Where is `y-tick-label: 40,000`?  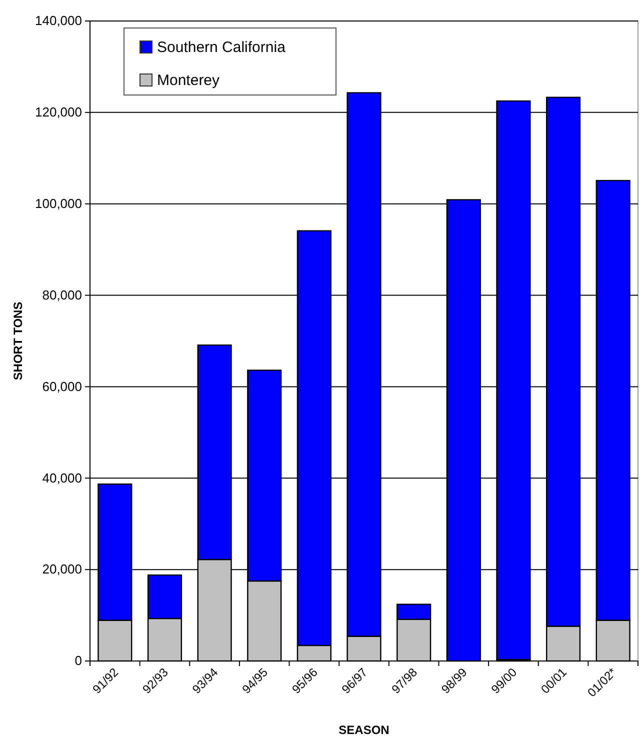
y-tick-label: 40,000 is located at coordinates (62, 478).